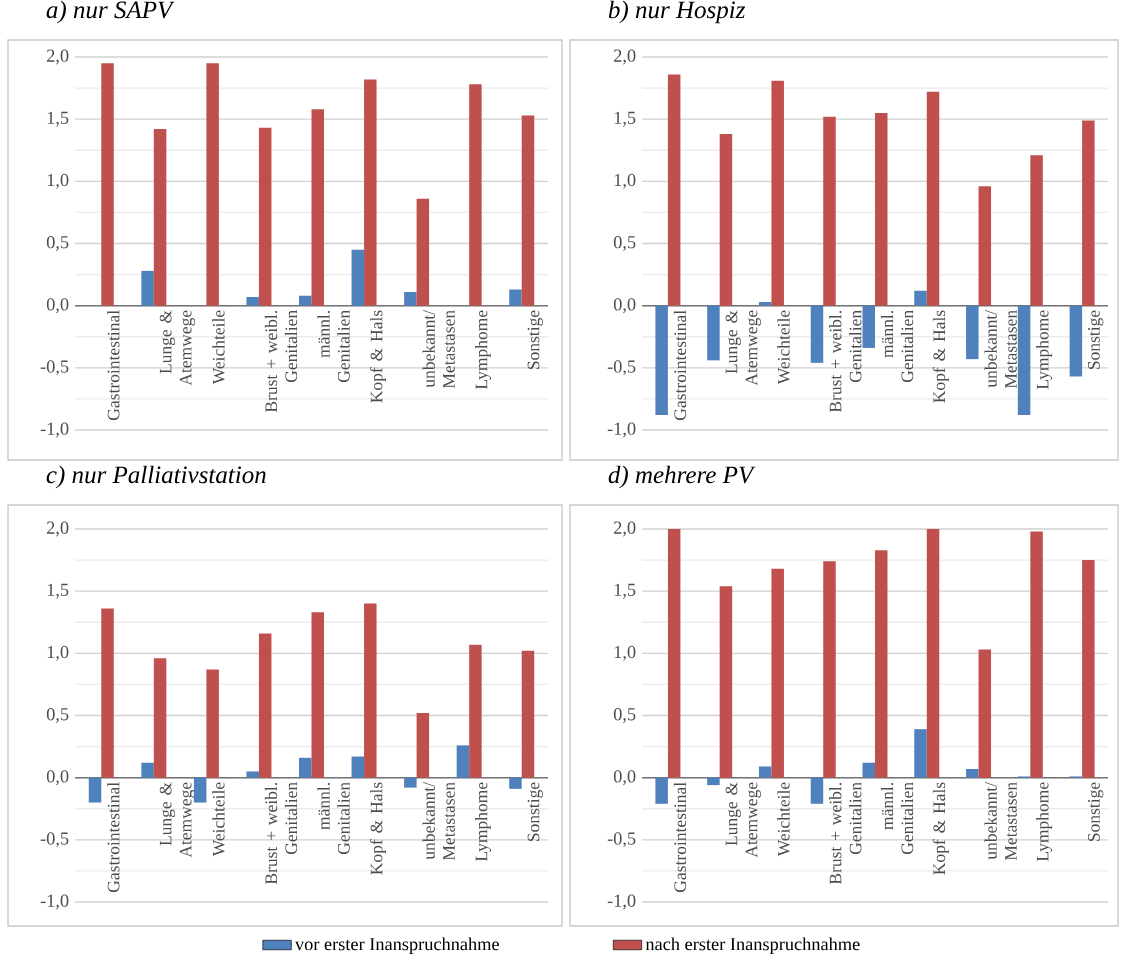 Image resolution: width=1122 pixels, height=964 pixels. What do you see at coordinates (677, 12) in the screenshot?
I see `chart-title: b) nur Hospiz` at bounding box center [677, 12].